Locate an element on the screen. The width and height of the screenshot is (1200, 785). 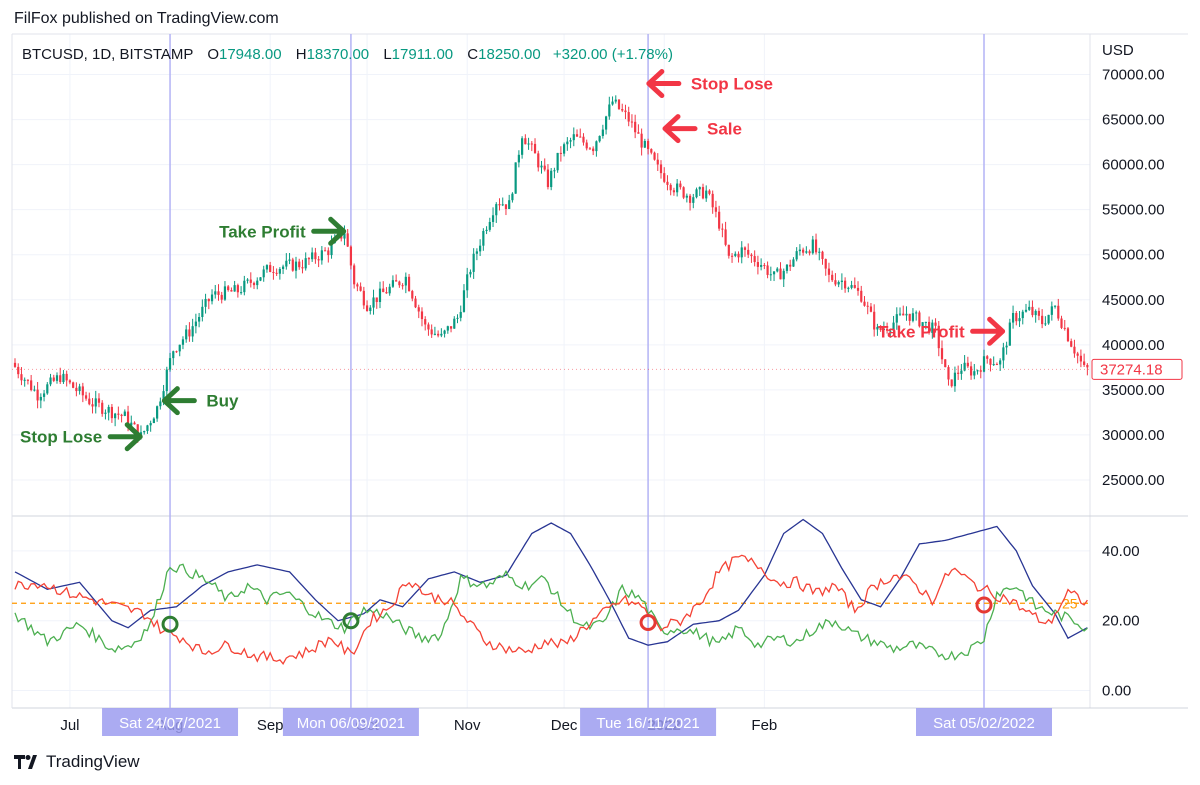
annotation-label: Take Profit is located at coordinates (262, 231).